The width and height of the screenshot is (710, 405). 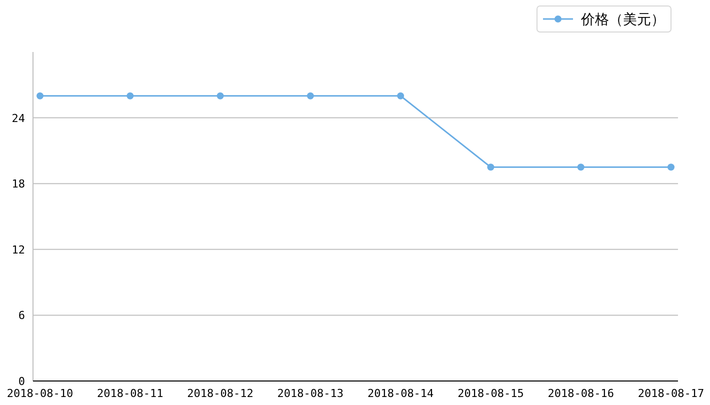 I want to click on x-tick-label: 2018-08-17, so click(x=671, y=393).